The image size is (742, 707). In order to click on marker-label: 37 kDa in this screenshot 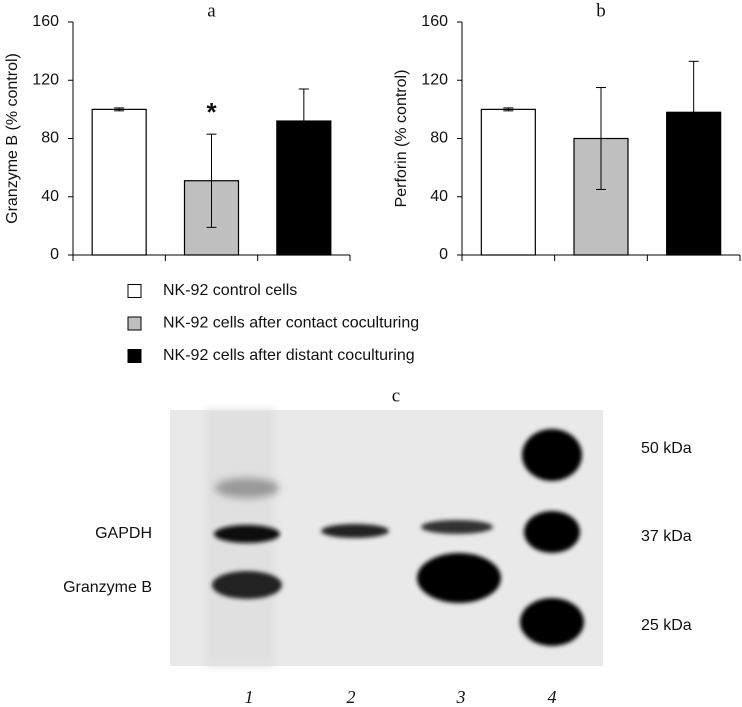, I will do `click(666, 536)`.